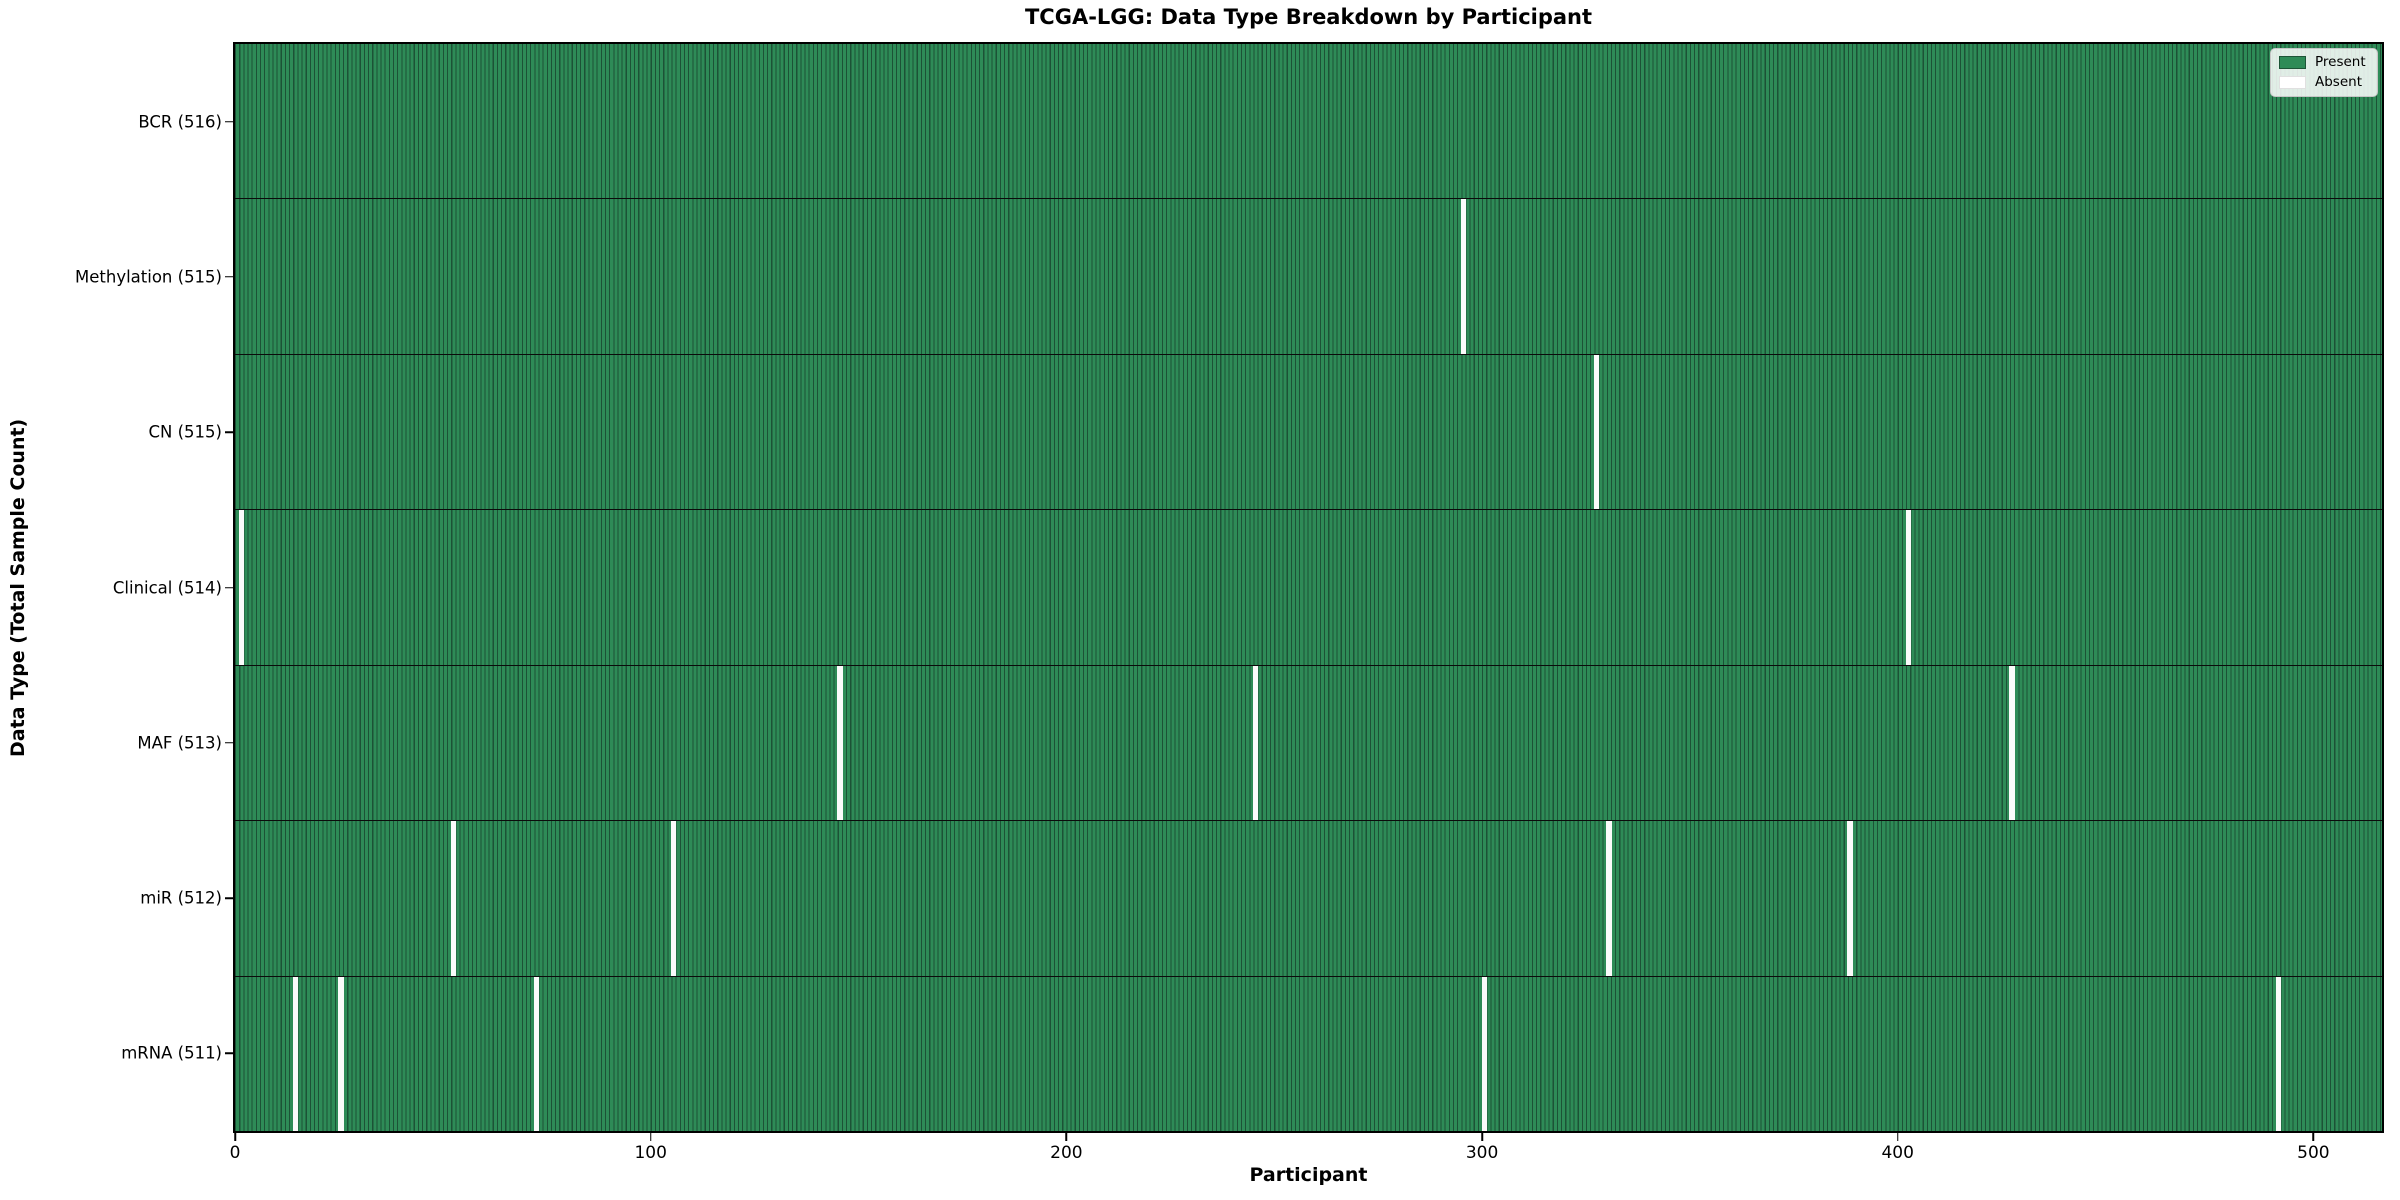 The width and height of the screenshot is (2400, 1200). What do you see at coordinates (185, 432) in the screenshot?
I see `y-tick-label-CN: CN (515)` at bounding box center [185, 432].